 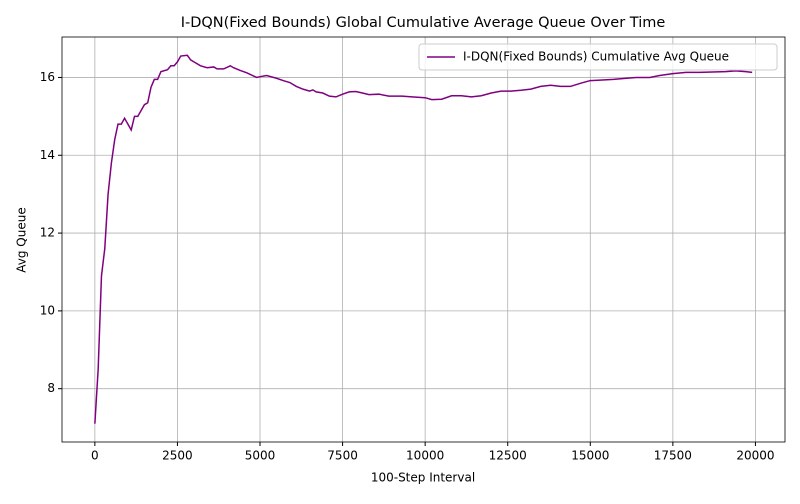 What do you see at coordinates (342, 456) in the screenshot?
I see `x-tick-label: 7500` at bounding box center [342, 456].